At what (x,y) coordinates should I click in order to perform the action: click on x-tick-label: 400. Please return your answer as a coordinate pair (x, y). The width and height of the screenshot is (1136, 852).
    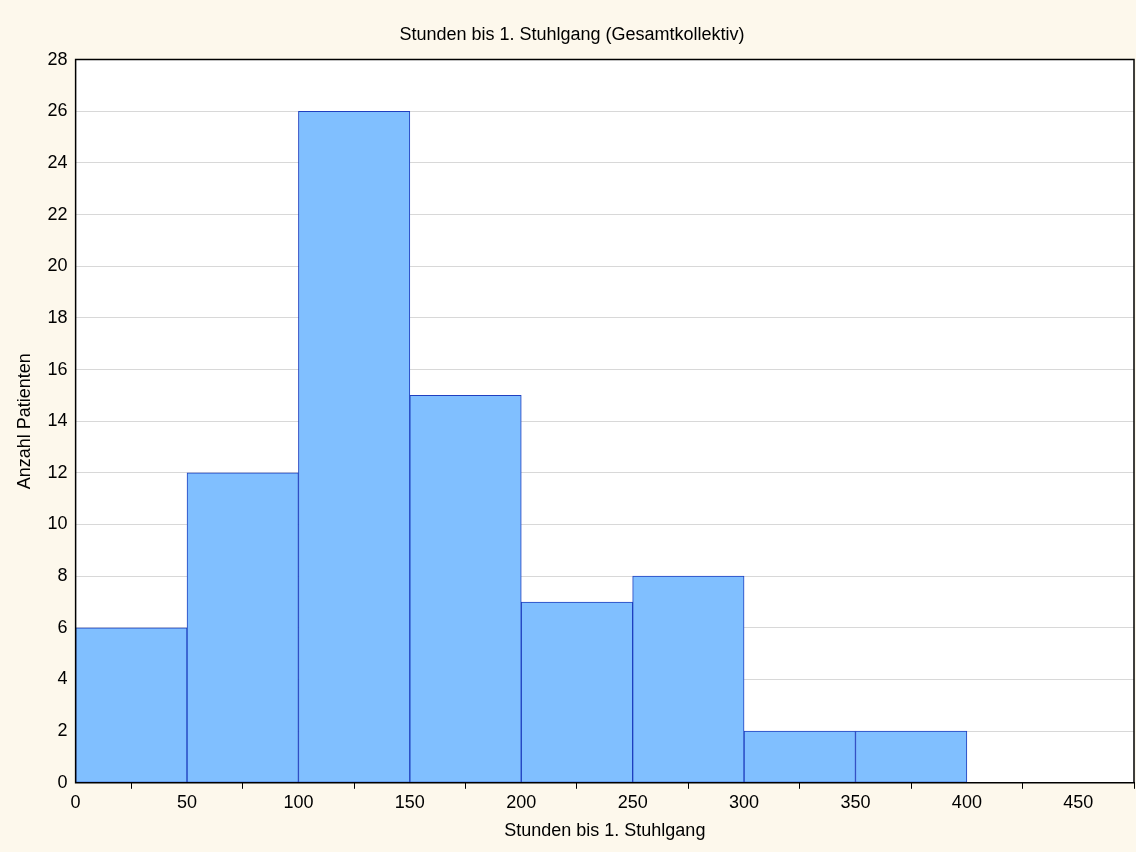
    Looking at the image, I should click on (966, 801).